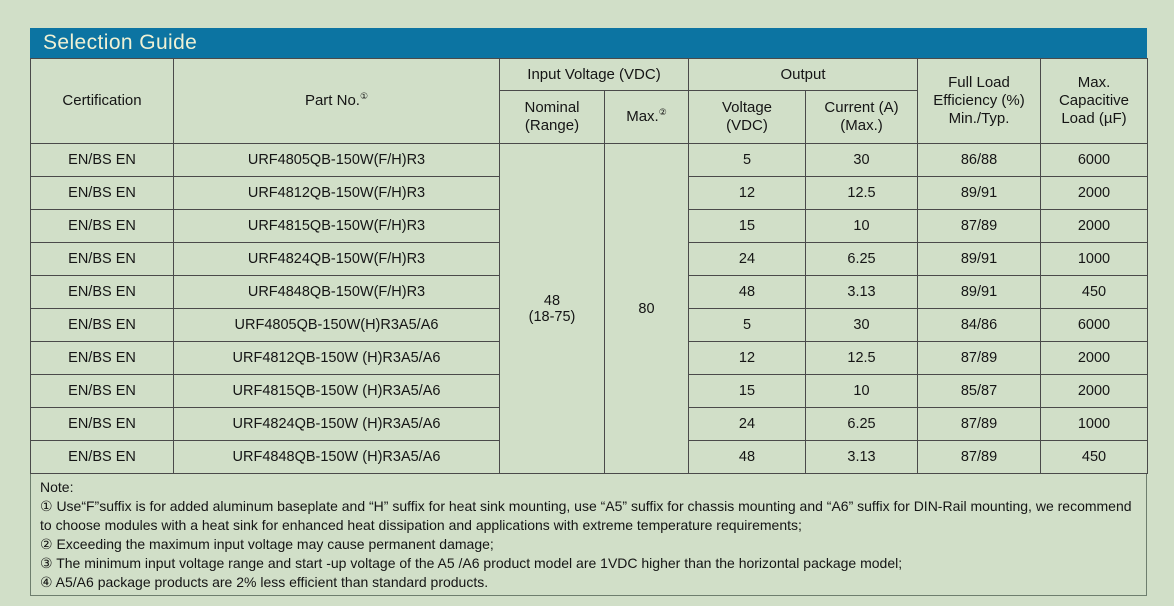  I want to click on cell-efficiency: 84/86, so click(979, 325).